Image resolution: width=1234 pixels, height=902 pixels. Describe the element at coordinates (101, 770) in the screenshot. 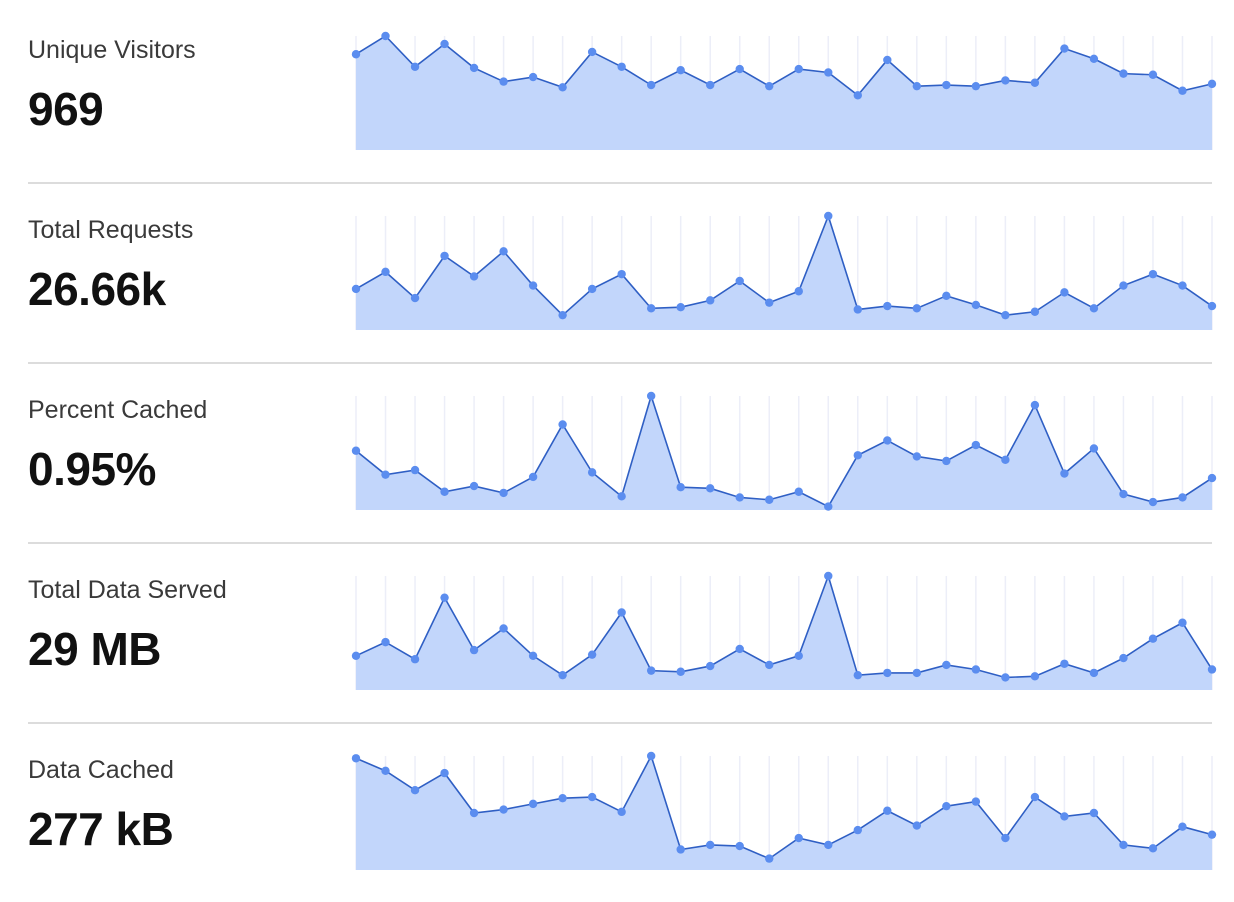

I see `metric-label: Data Cached` at that location.